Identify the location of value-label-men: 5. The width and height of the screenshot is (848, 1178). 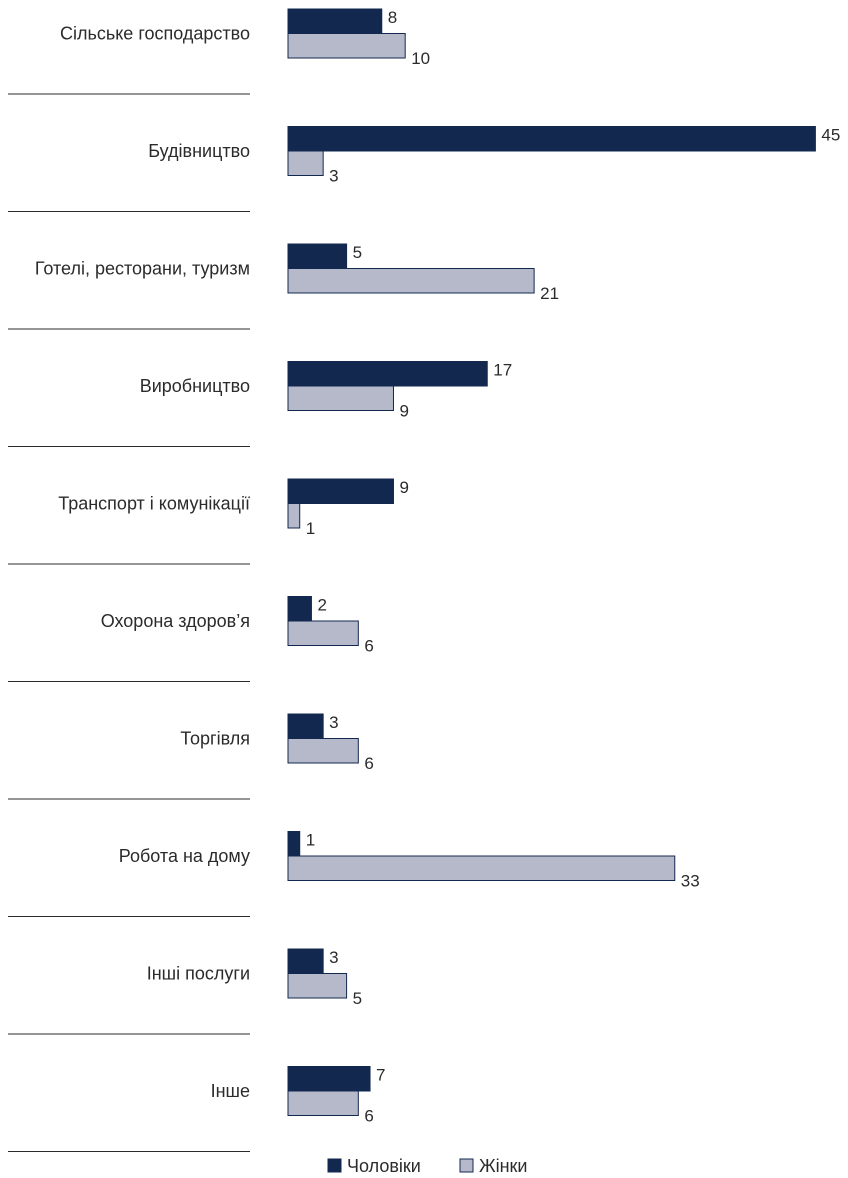
(357, 252).